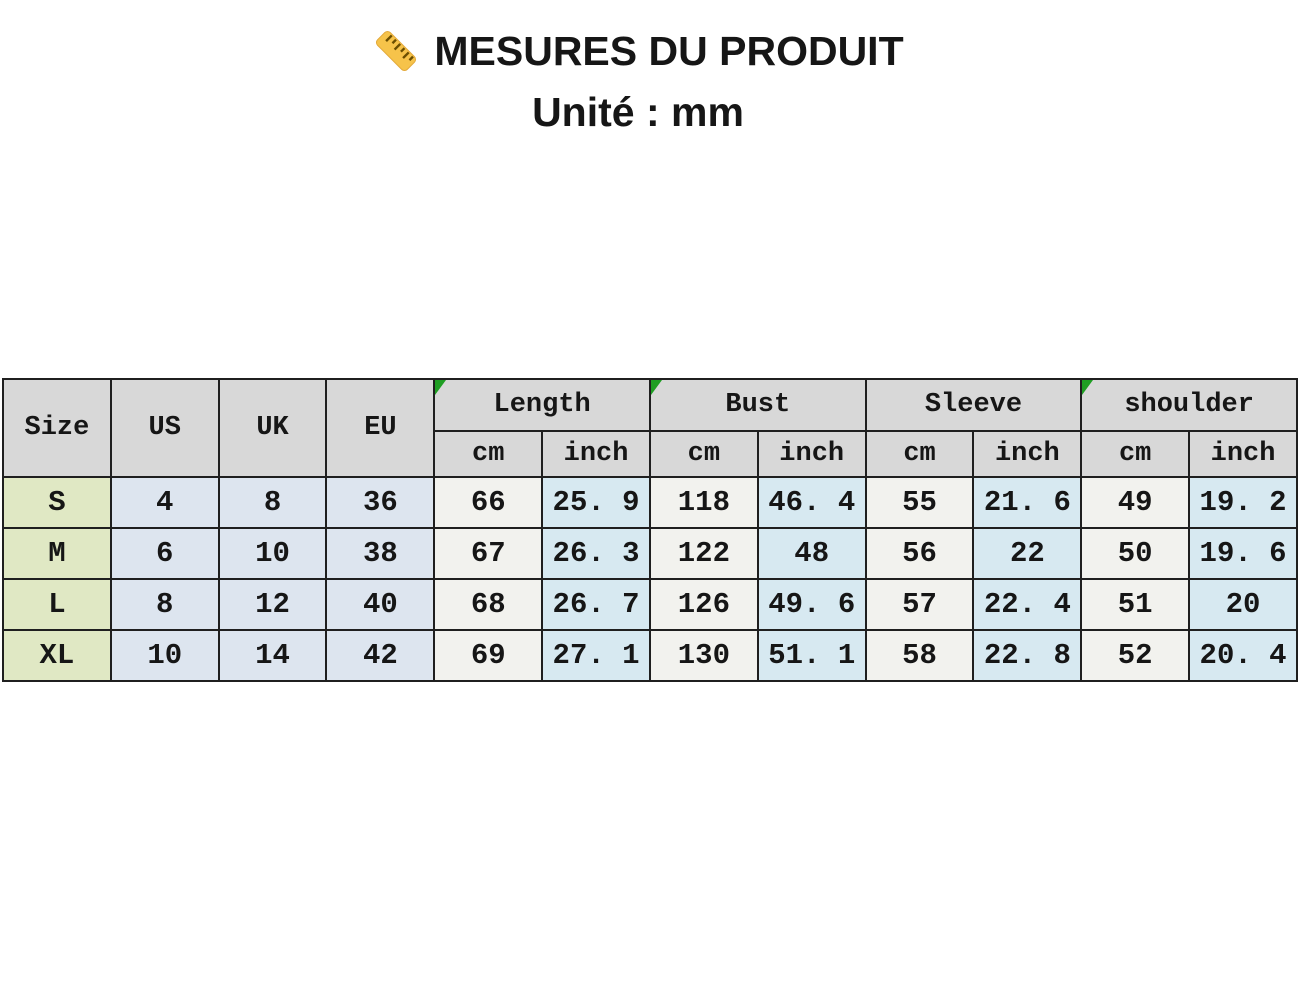  What do you see at coordinates (1027, 655) in the screenshot?
I see `sleeve-inch-value: 22. 8` at bounding box center [1027, 655].